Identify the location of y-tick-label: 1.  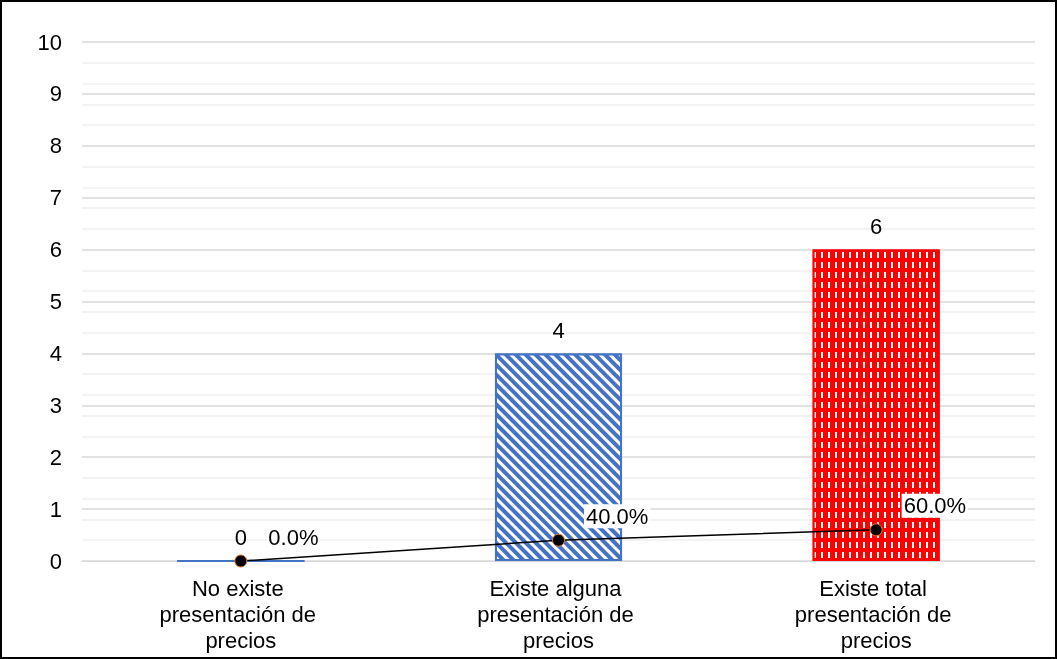
(55, 509).